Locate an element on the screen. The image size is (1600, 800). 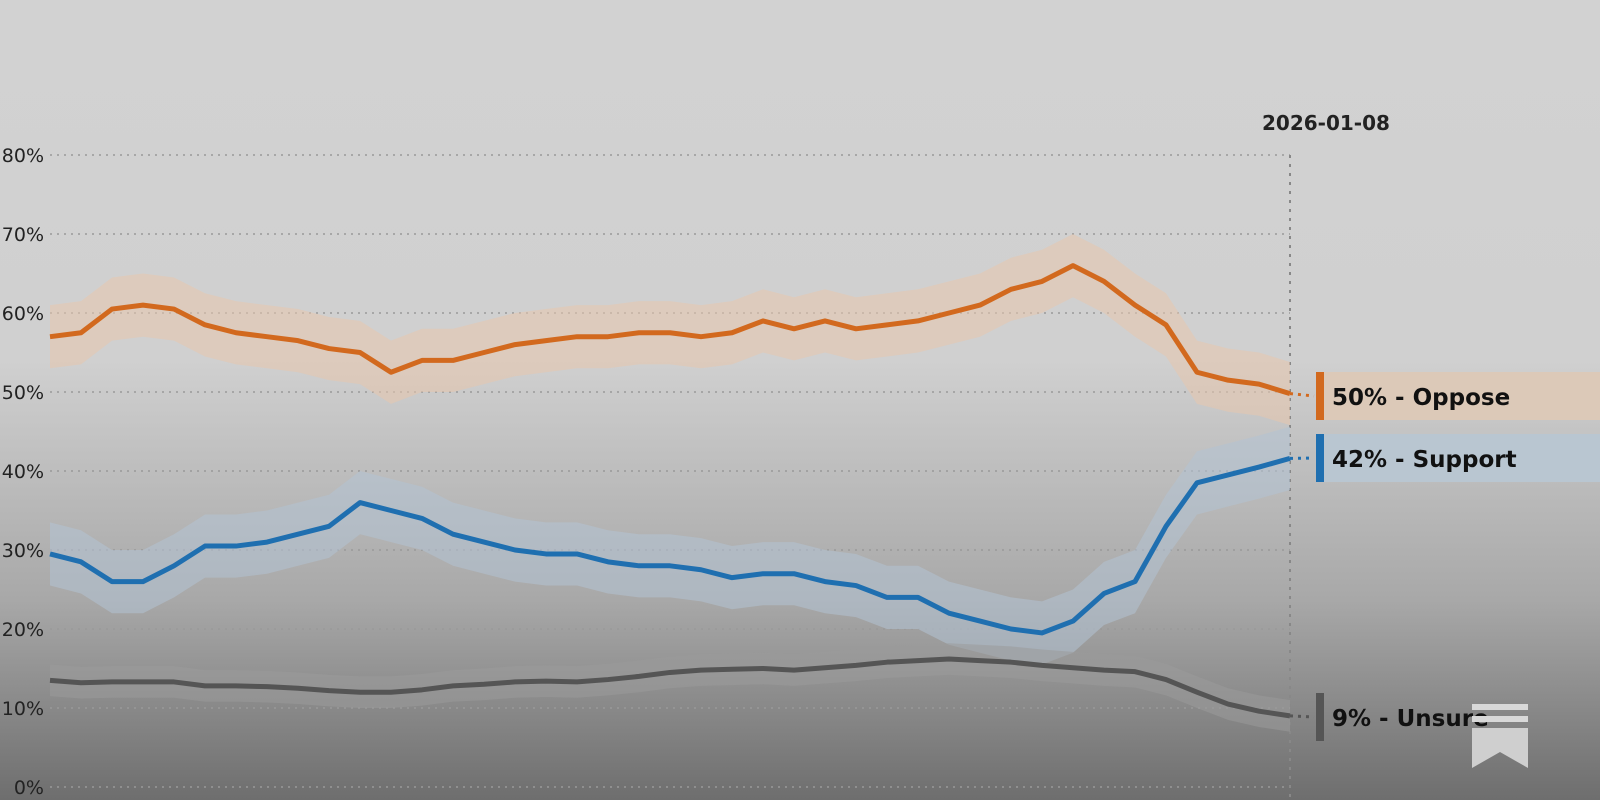
series-line-oppose is located at coordinates (670, 329).